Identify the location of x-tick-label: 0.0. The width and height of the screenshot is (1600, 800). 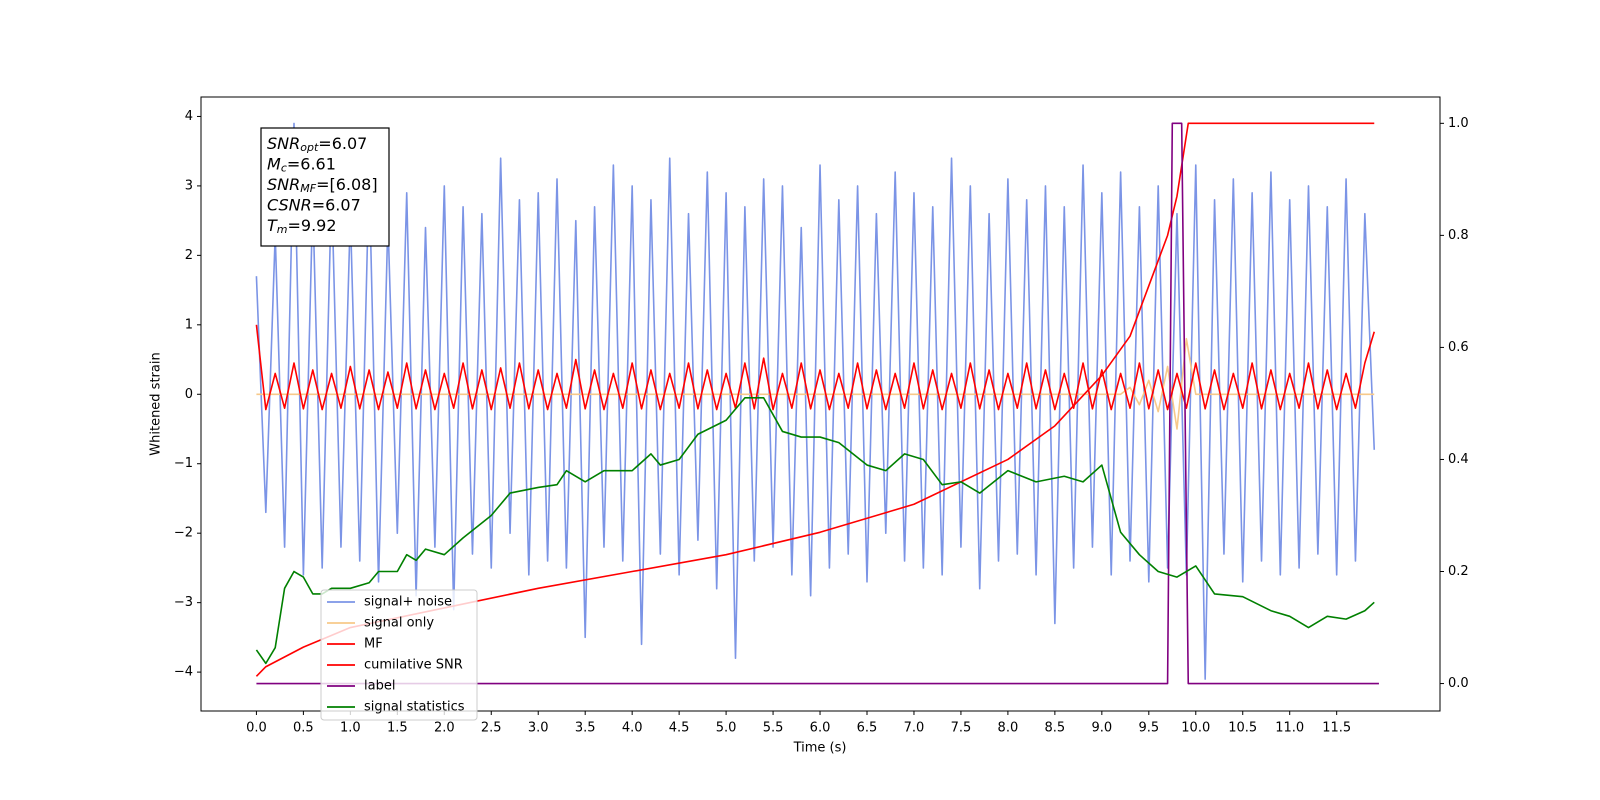
(256, 728).